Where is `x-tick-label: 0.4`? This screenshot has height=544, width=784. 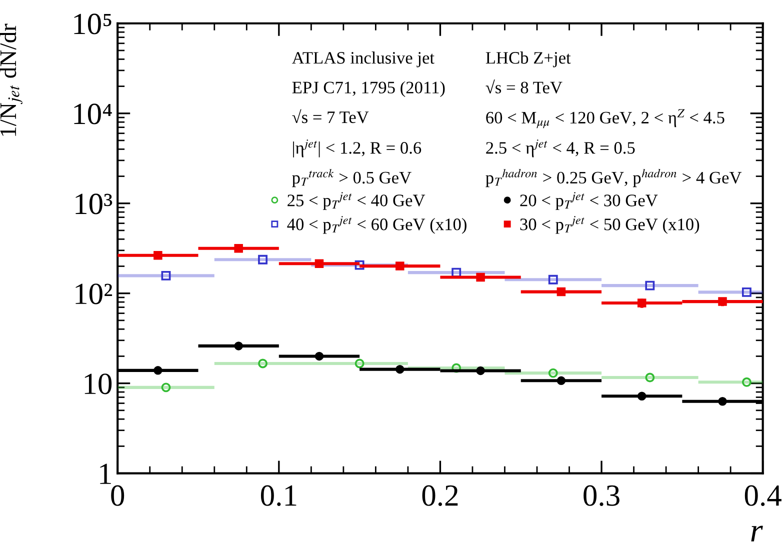 x-tick-label: 0.4 is located at coordinates (763, 495).